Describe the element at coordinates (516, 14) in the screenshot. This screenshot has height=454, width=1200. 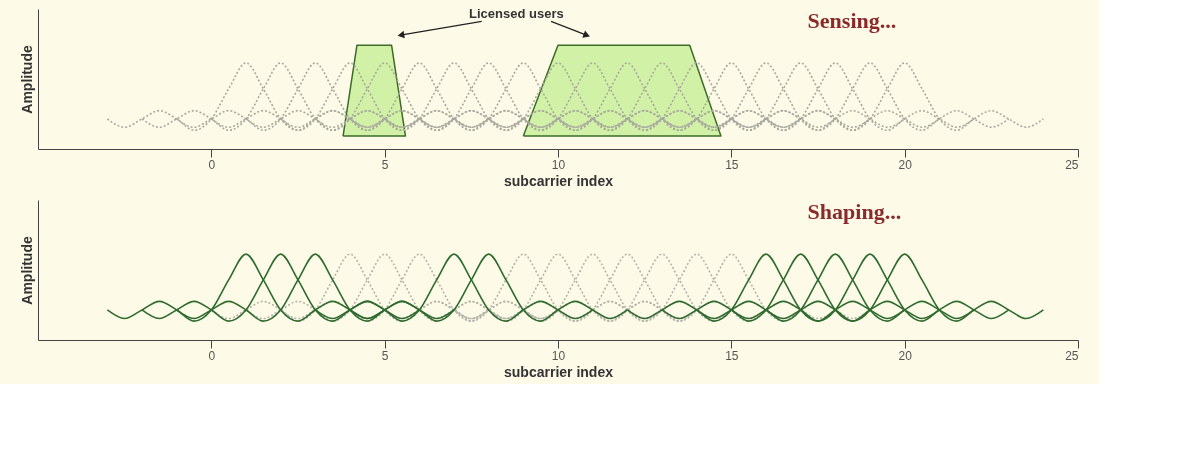
I see `text: Licensed users` at that location.